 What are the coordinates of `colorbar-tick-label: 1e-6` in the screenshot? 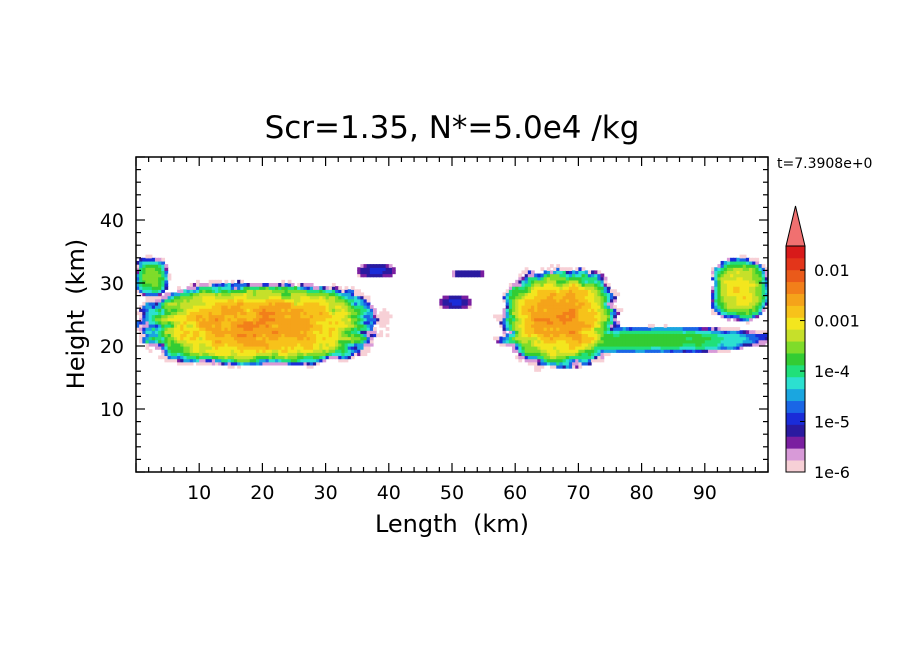 It's located at (832, 472).